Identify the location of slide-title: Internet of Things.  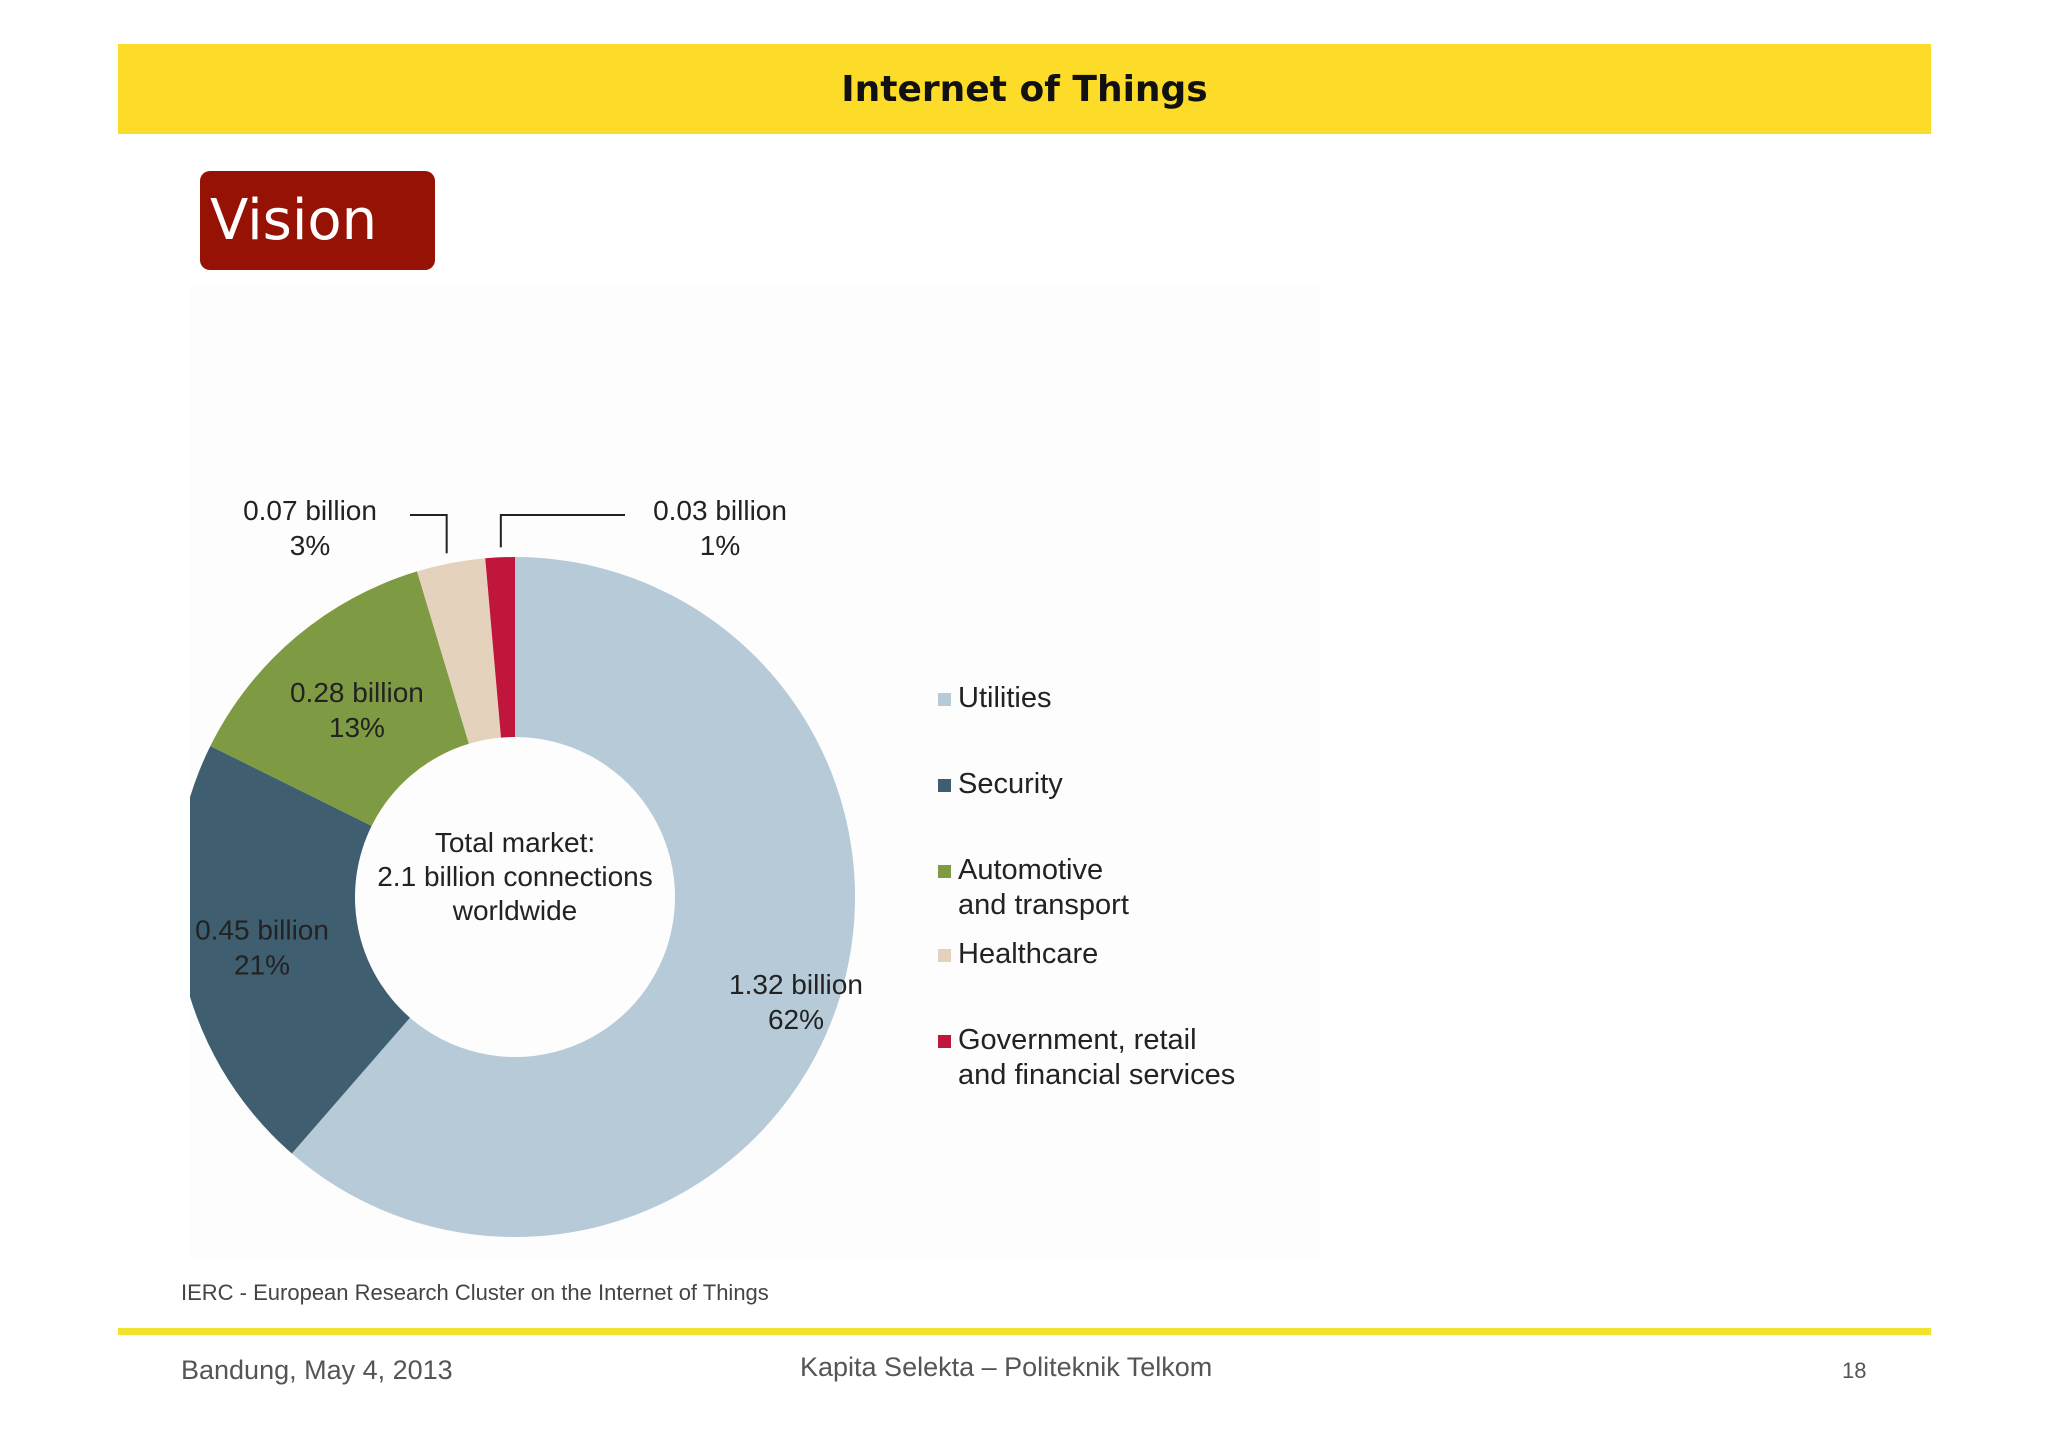
(1024, 89).